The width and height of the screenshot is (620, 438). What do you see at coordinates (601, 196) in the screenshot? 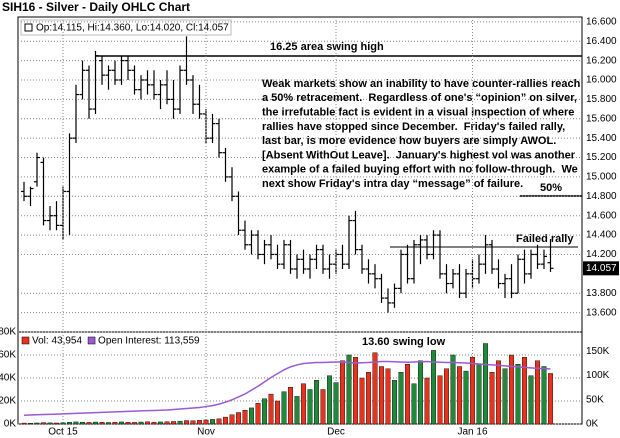
I see `y-tick-label: 14.800` at bounding box center [601, 196].